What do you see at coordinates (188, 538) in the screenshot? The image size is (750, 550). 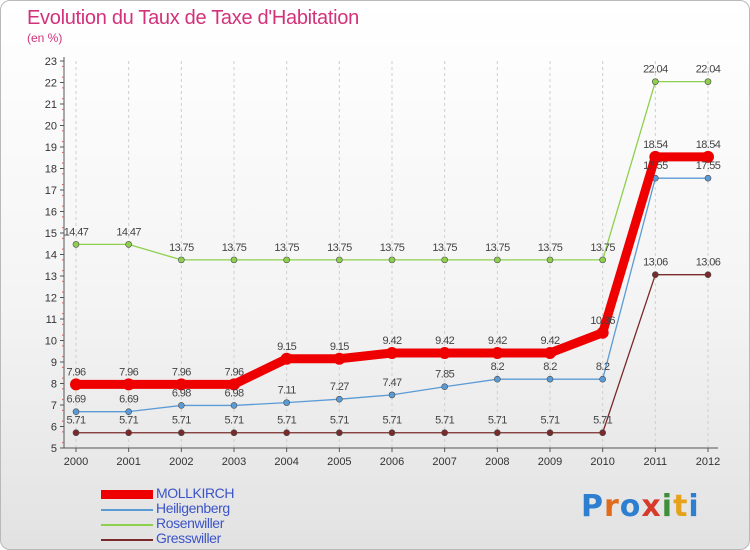 I see `legend-label: Gresswiller` at bounding box center [188, 538].